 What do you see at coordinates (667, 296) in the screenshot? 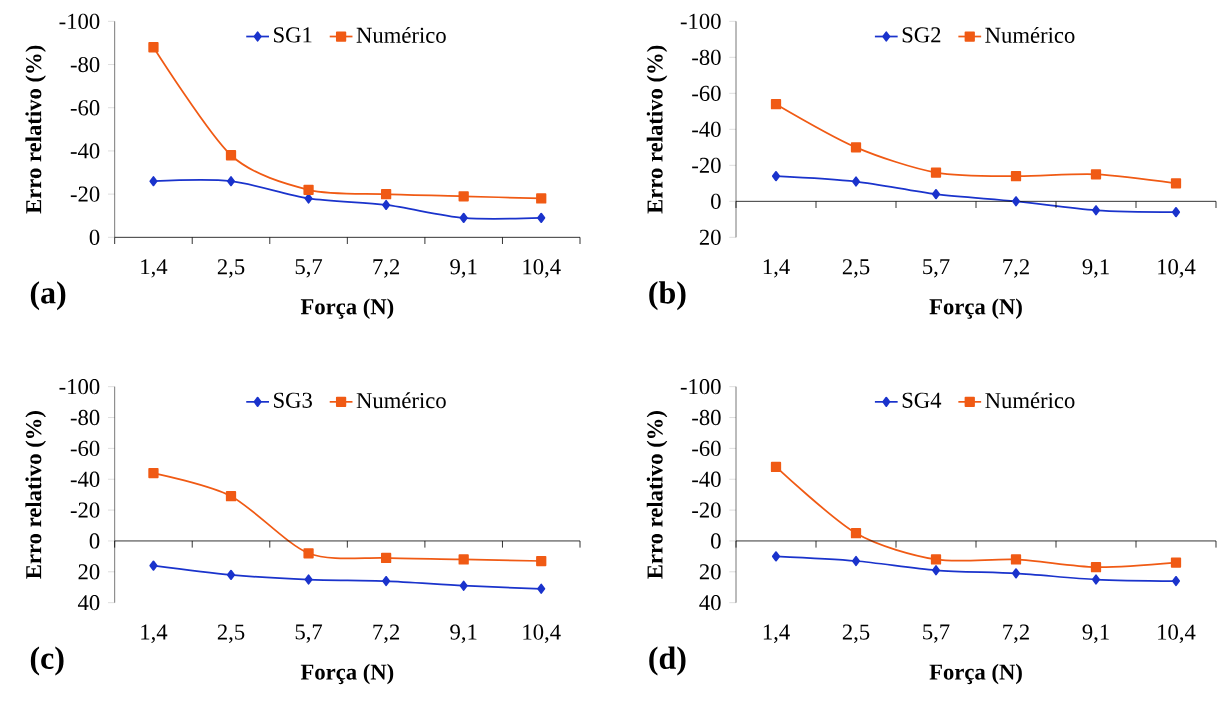
I see `text: (b)` at bounding box center [667, 296].